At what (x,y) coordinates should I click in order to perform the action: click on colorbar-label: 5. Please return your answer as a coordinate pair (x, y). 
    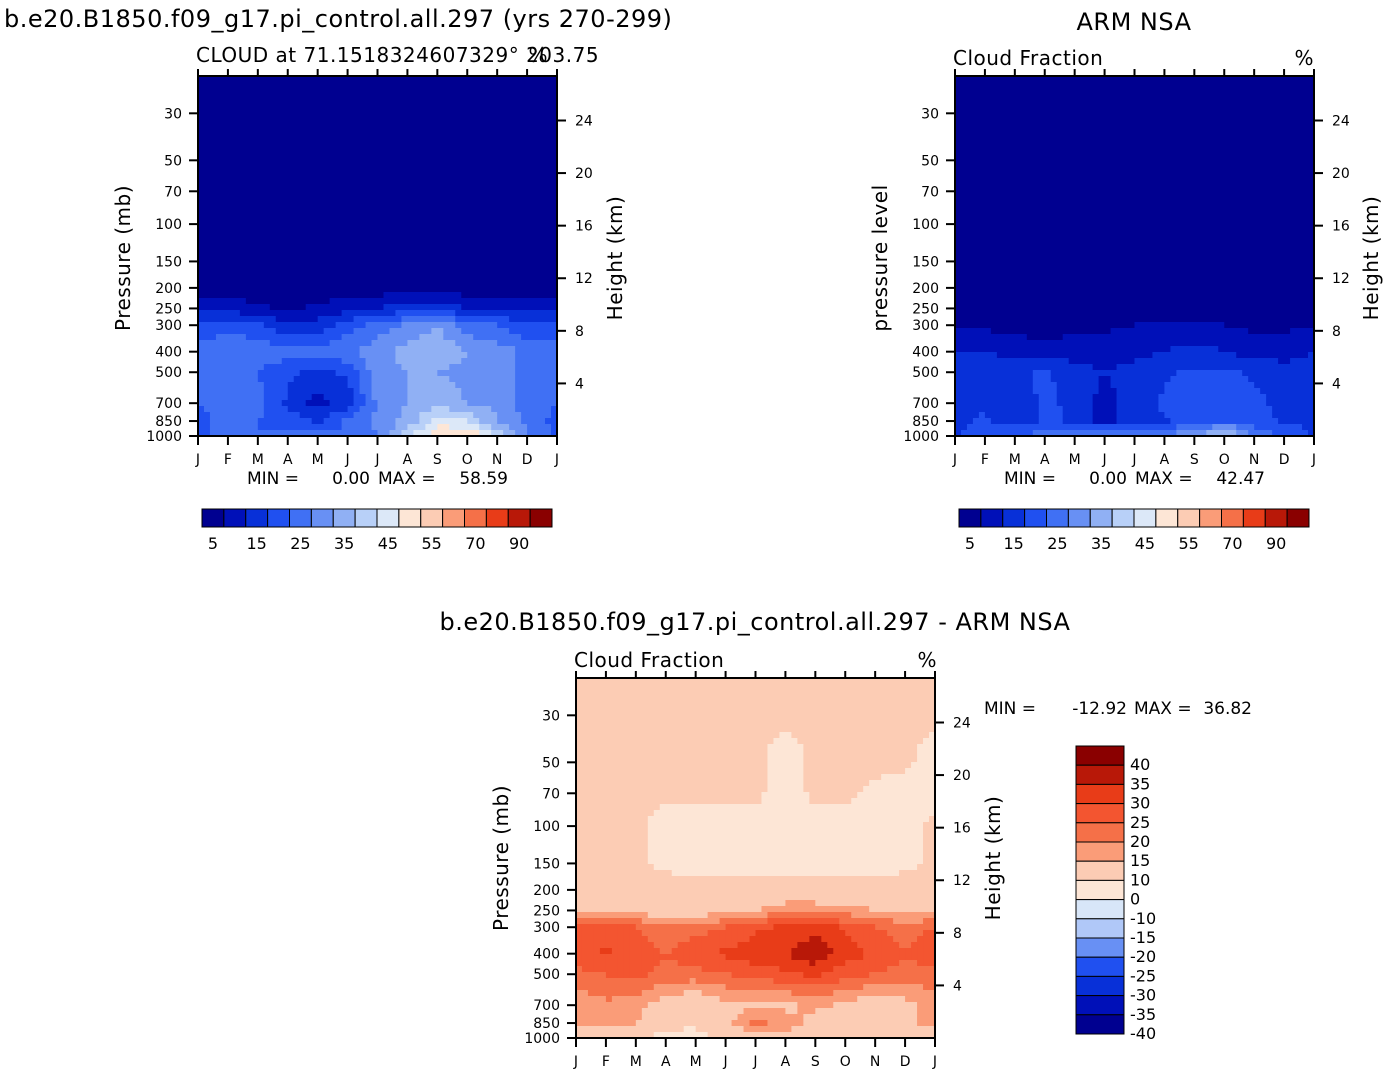
    Looking at the image, I should click on (213, 543).